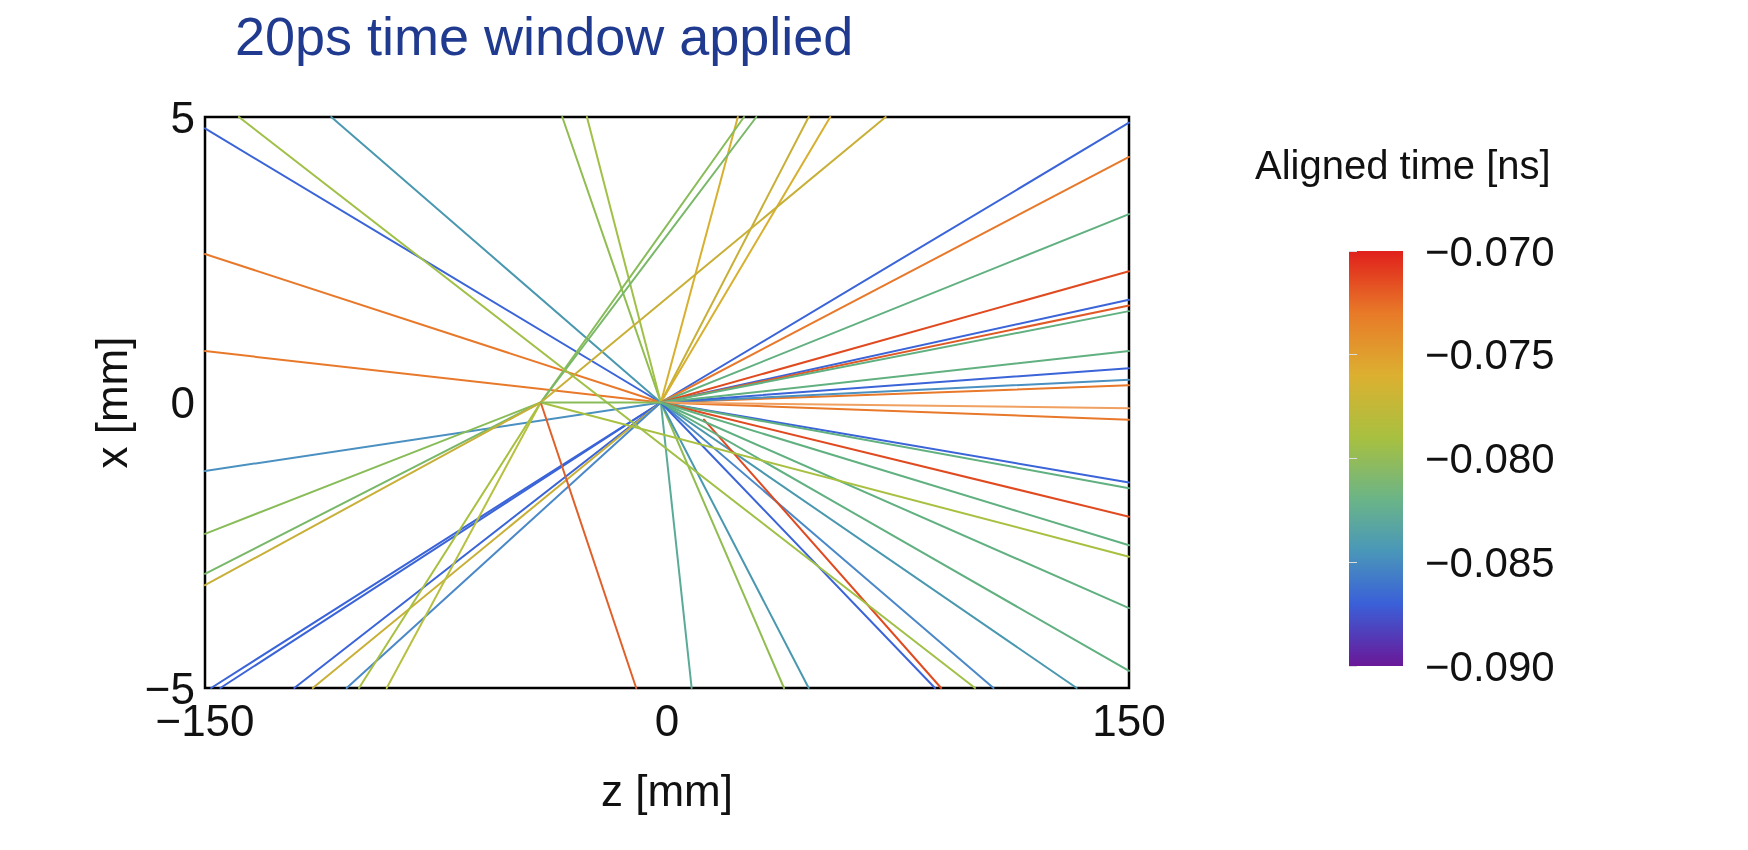  Describe the element at coordinates (1129, 720) in the screenshot. I see `x-tick-label: 150` at that location.